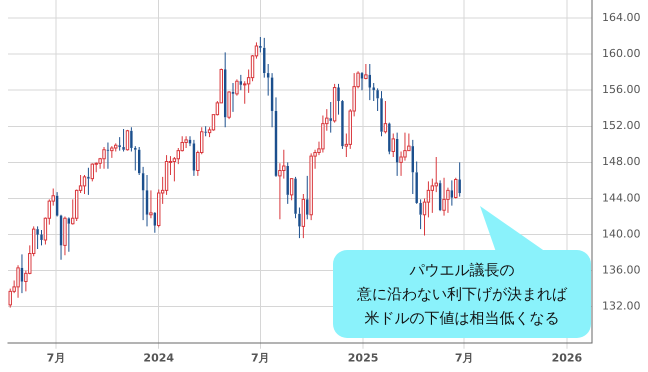  What do you see at coordinates (621, 89) in the screenshot?
I see `y-tick-label: 156.00` at bounding box center [621, 89].